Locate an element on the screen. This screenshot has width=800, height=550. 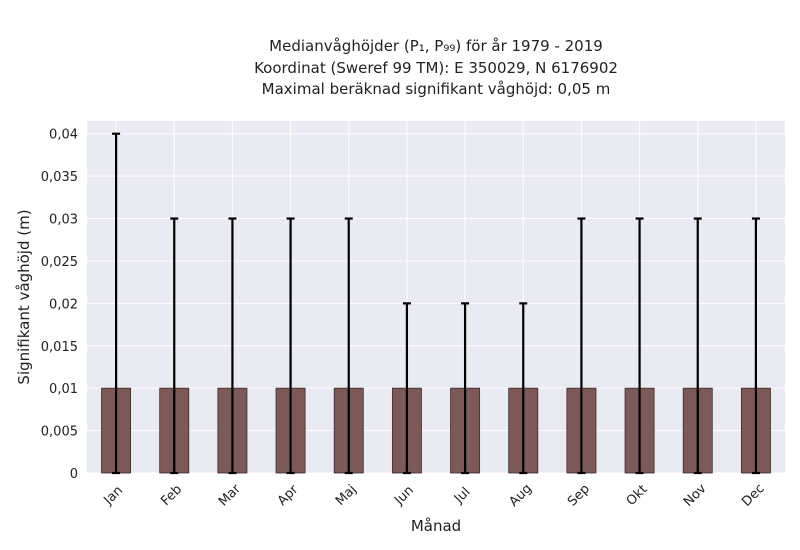
error-bar-nov is located at coordinates (697, 346).